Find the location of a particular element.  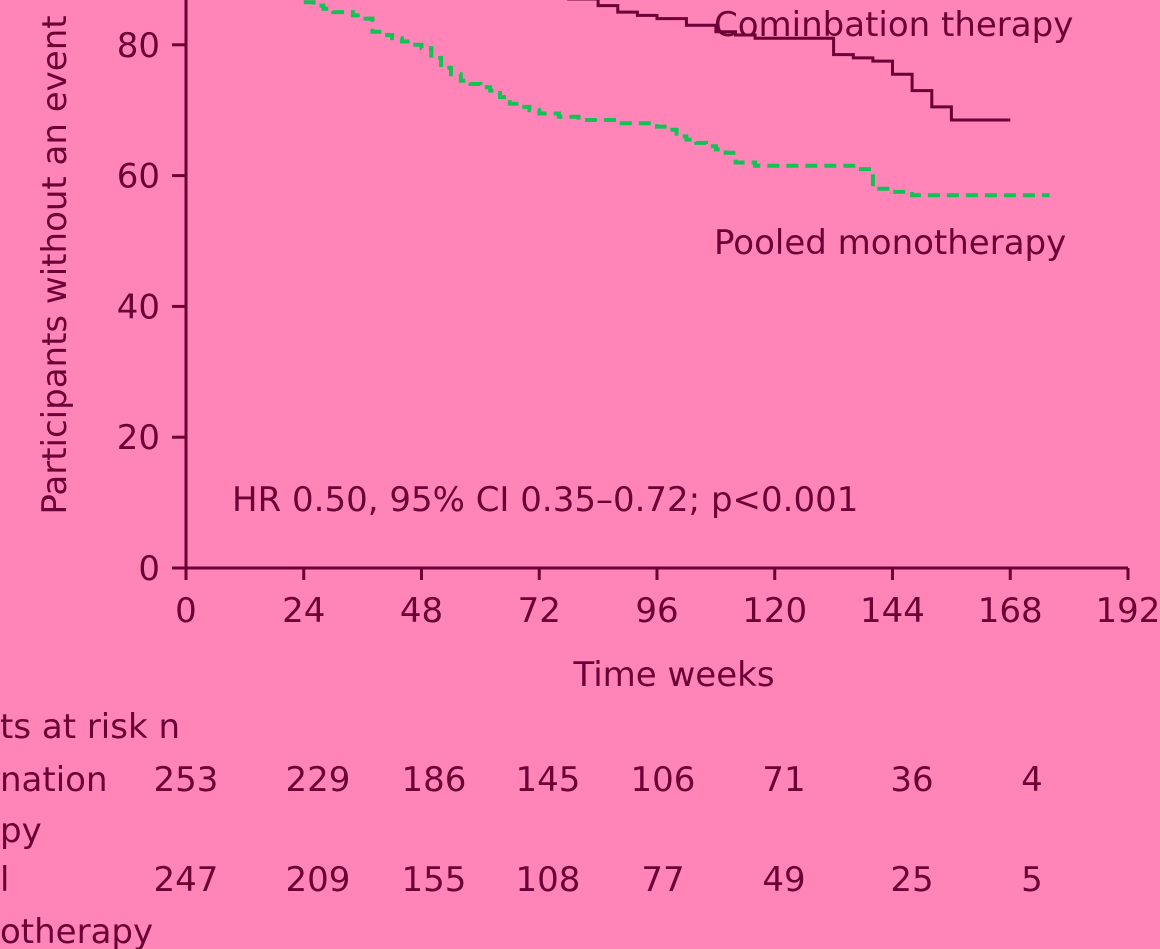

risk-values: 253 229 186 145 106 71 36 4 247 209 155 108 77 49 25 5 is located at coordinates (598, 830).